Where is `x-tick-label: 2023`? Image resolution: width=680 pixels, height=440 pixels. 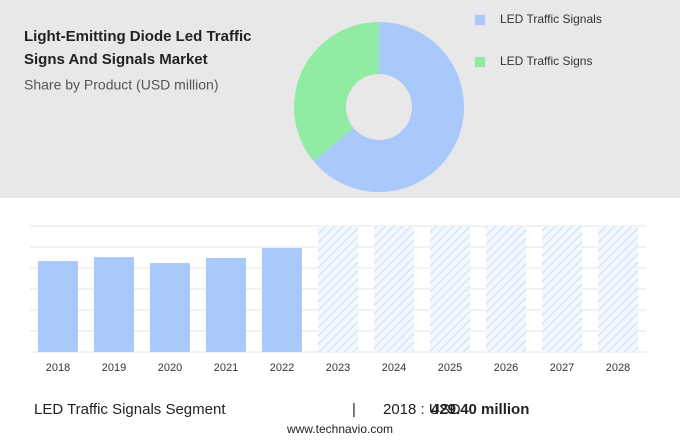 x-tick-label: 2023 is located at coordinates (338, 368).